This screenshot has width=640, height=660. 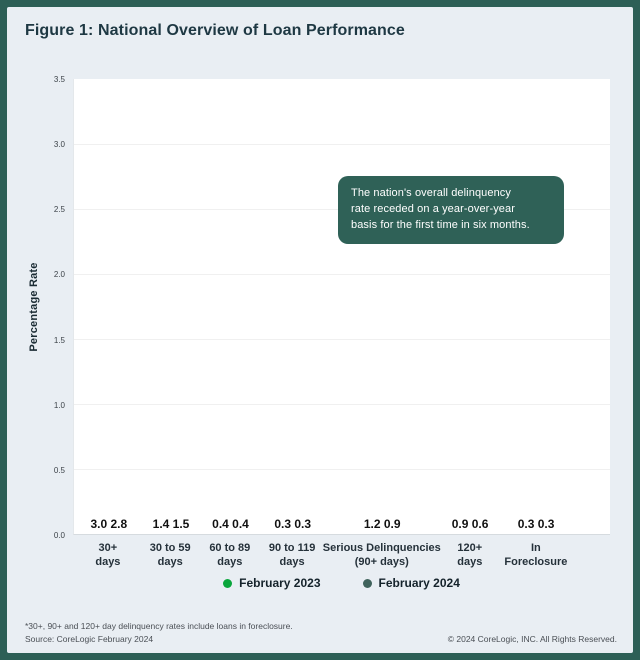 I want to click on x-axis-label: 30+ days, so click(x=108, y=555).